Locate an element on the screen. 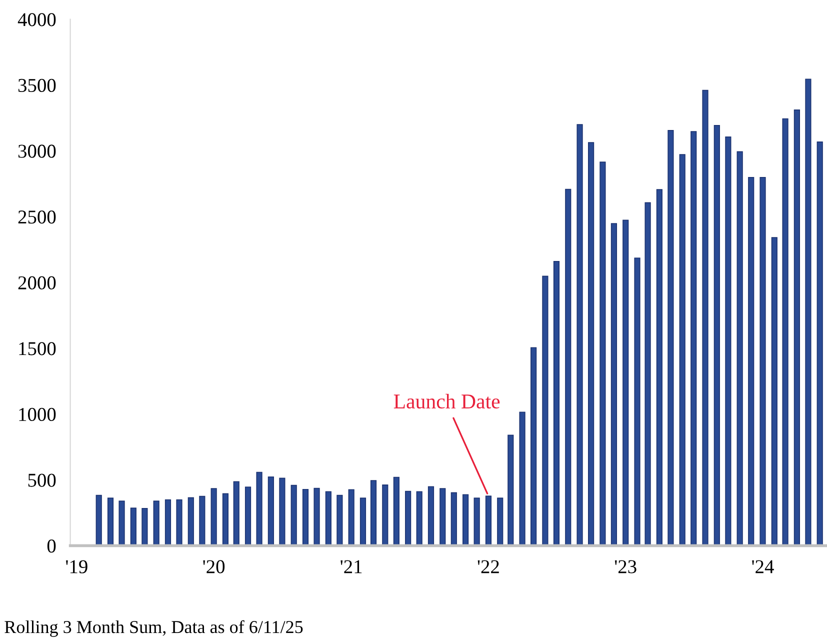 The image size is (827, 642). x-tick-label: '21 is located at coordinates (351, 567).